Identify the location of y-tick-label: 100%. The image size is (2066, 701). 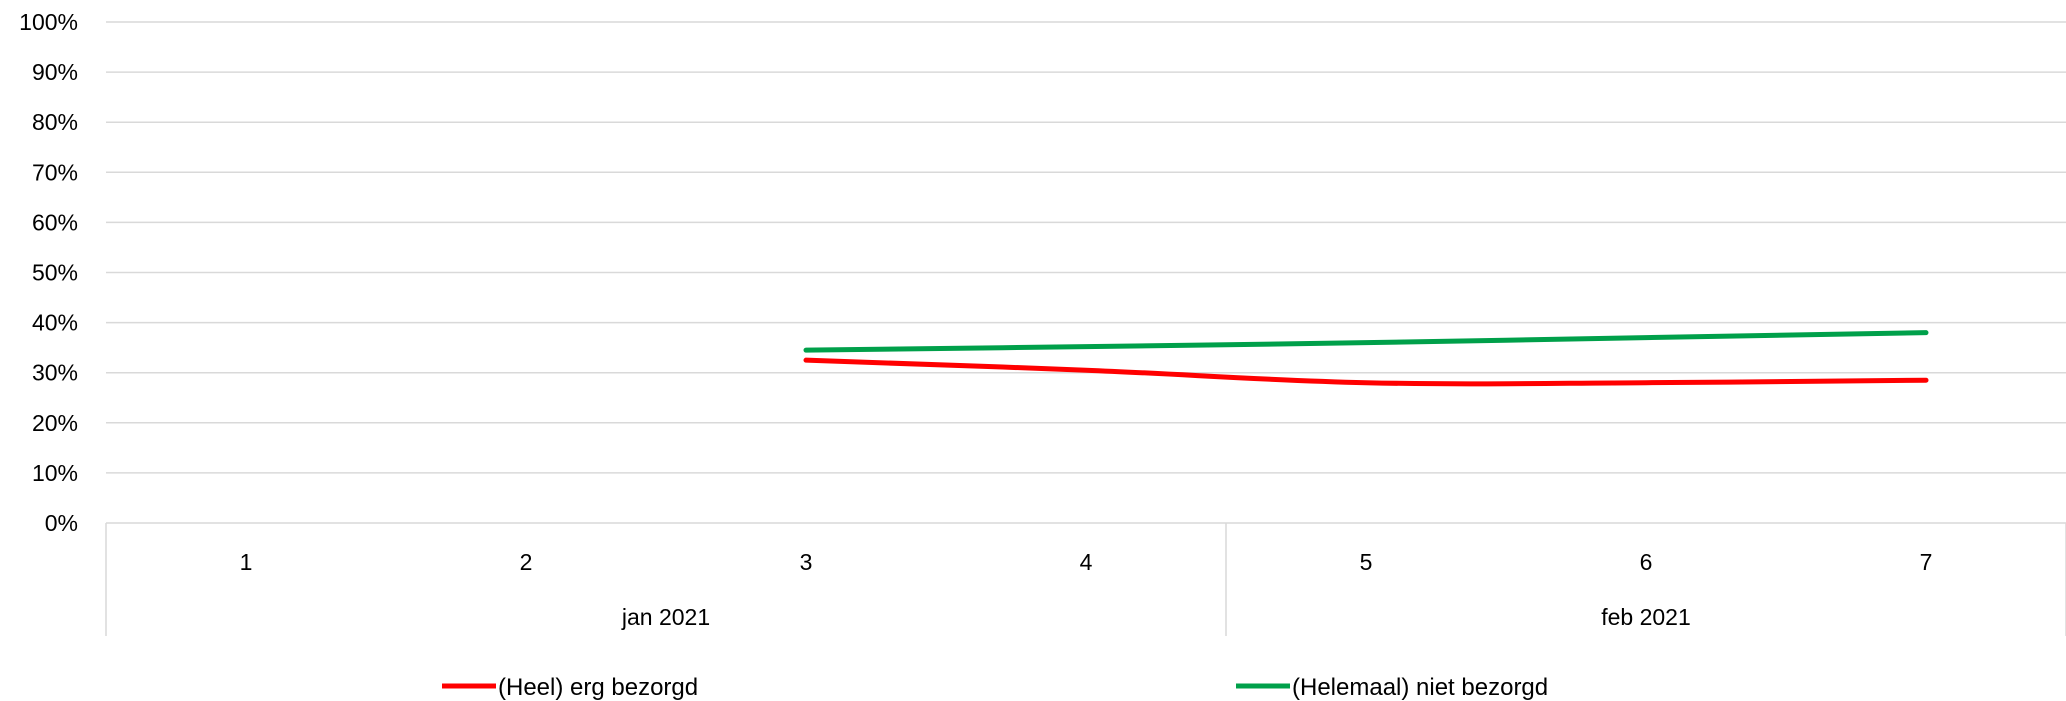
(48, 22).